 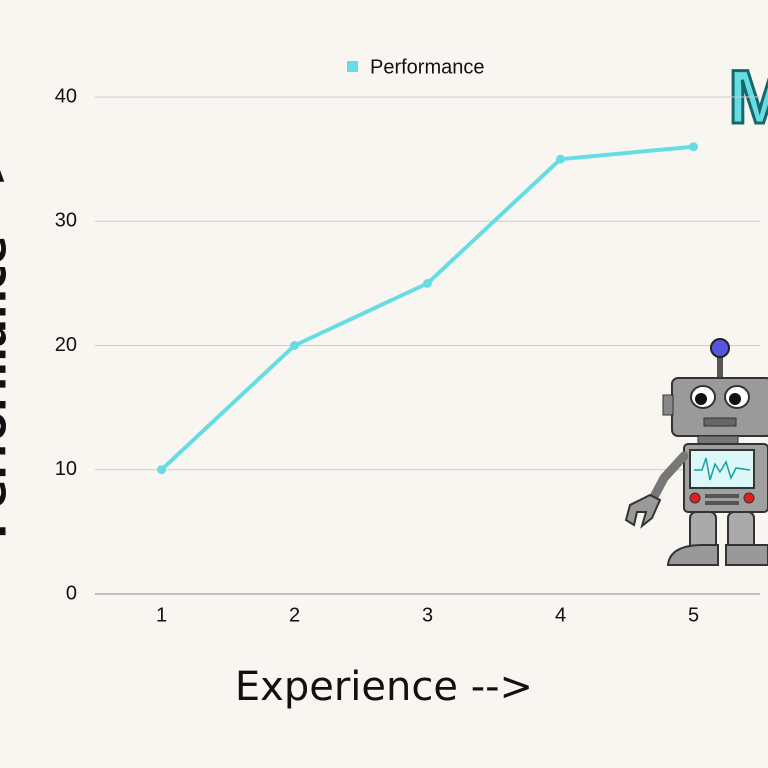 What do you see at coordinates (161, 615) in the screenshot?
I see `x-tick-label: 1` at bounding box center [161, 615].